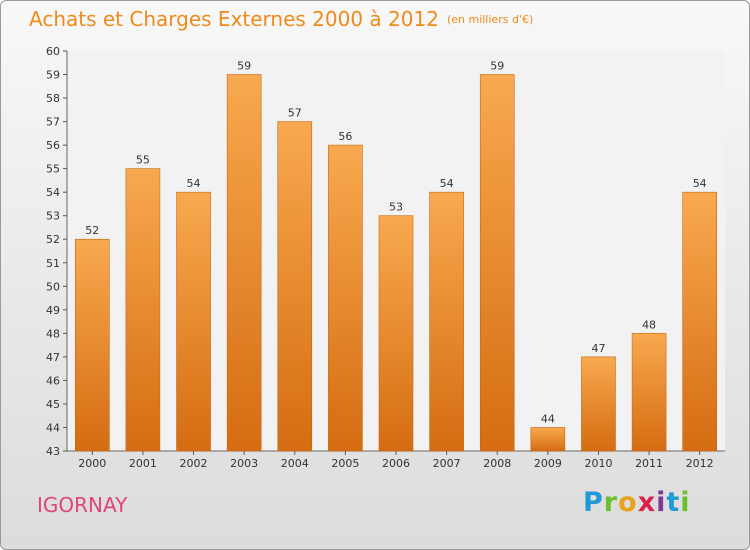 The width and height of the screenshot is (750, 550). What do you see at coordinates (295, 463) in the screenshot?
I see `x-tick-label-2004: 2004` at bounding box center [295, 463].